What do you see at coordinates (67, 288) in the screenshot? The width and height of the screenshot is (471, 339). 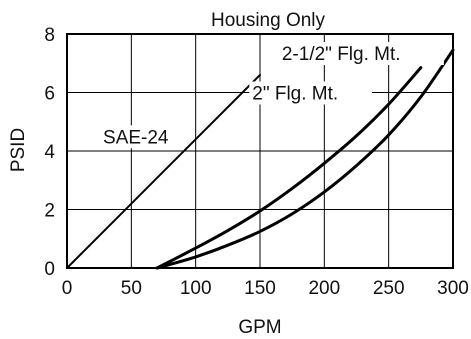 I see `x-tick-label: 0` at bounding box center [67, 288].